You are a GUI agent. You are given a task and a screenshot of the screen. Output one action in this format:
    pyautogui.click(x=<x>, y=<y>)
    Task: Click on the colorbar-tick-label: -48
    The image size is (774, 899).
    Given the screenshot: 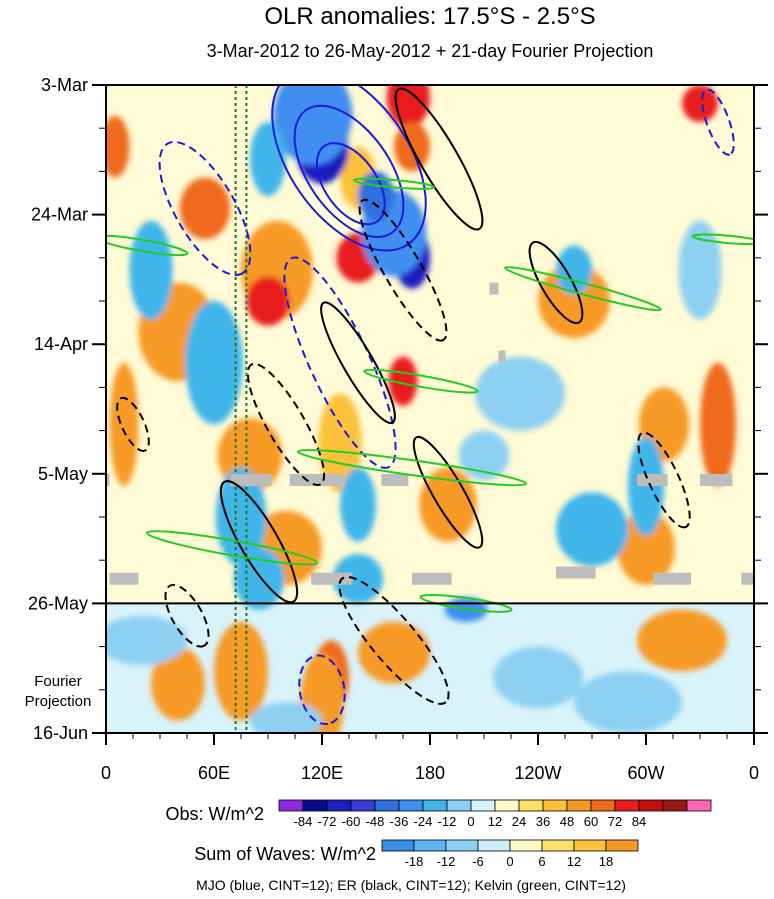 What is the action you would take?
    pyautogui.click(x=375, y=821)
    